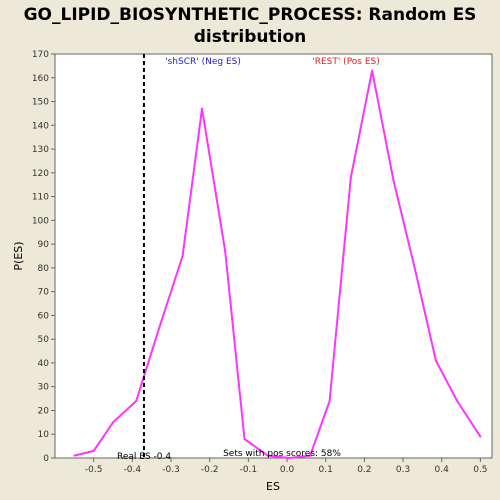  Describe the element at coordinates (40, 150) in the screenshot. I see `y-tick-label: 130` at that location.